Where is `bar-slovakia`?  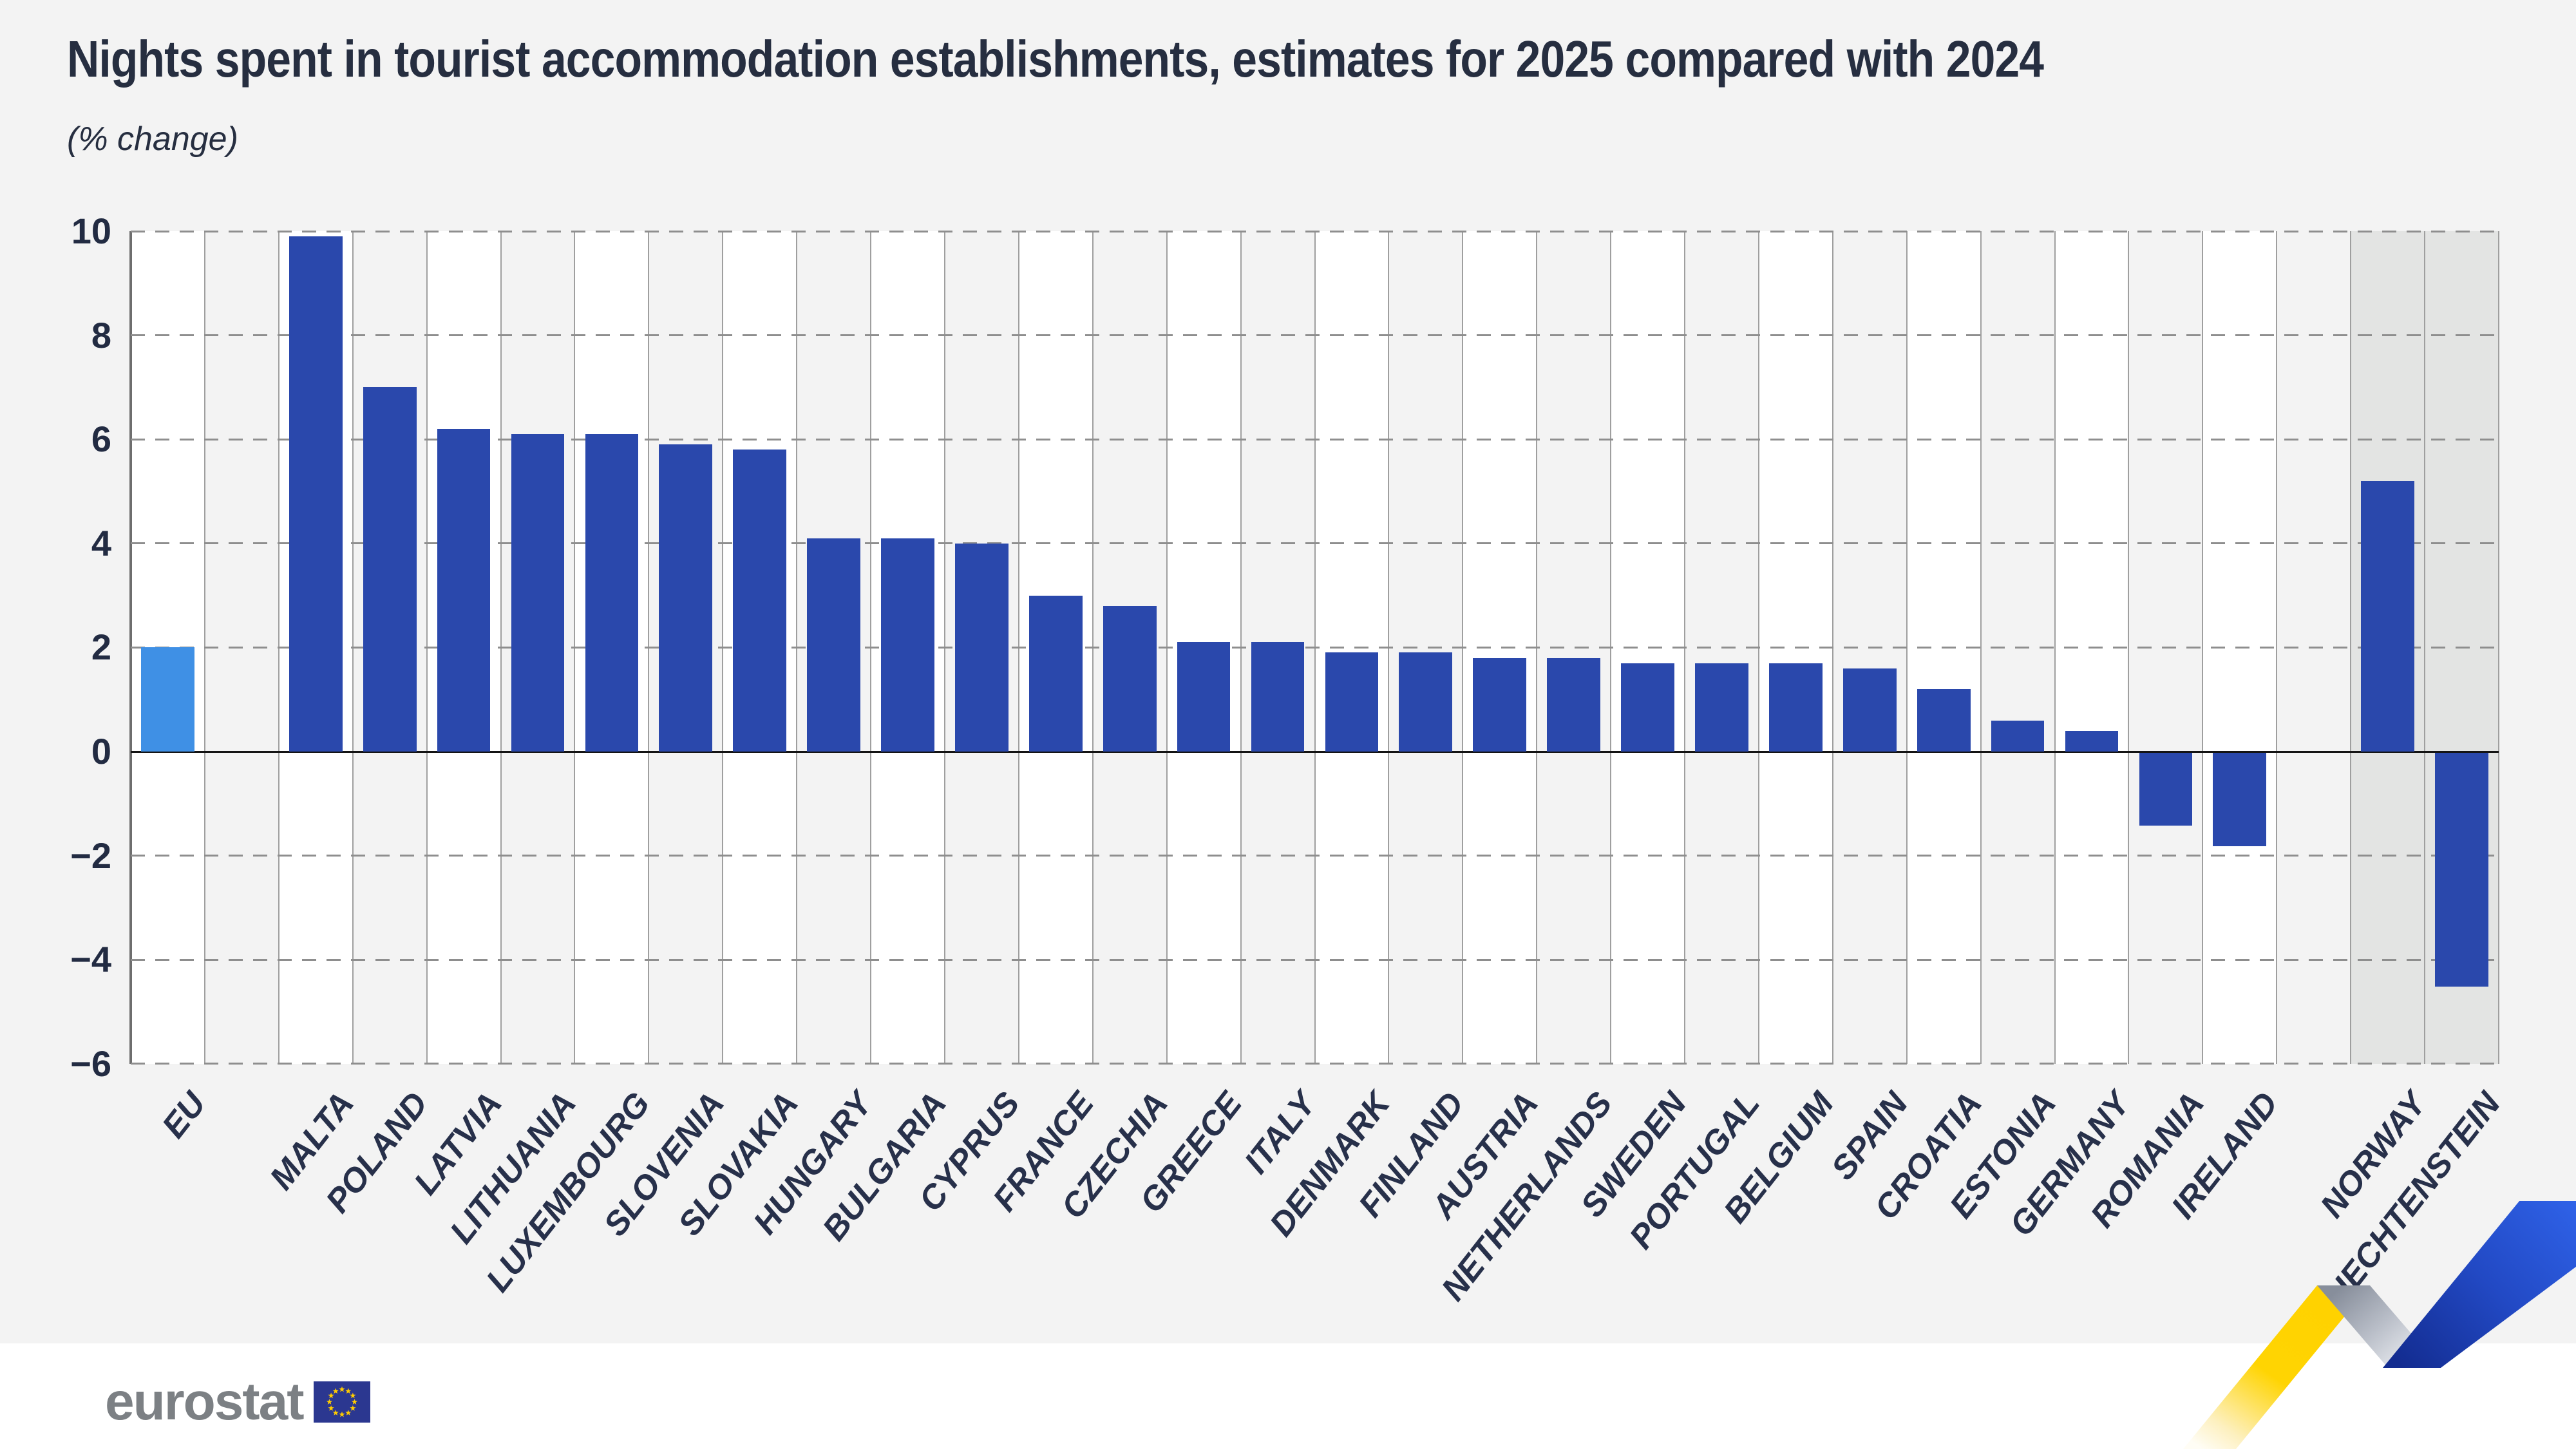 bar-slovakia is located at coordinates (760, 601).